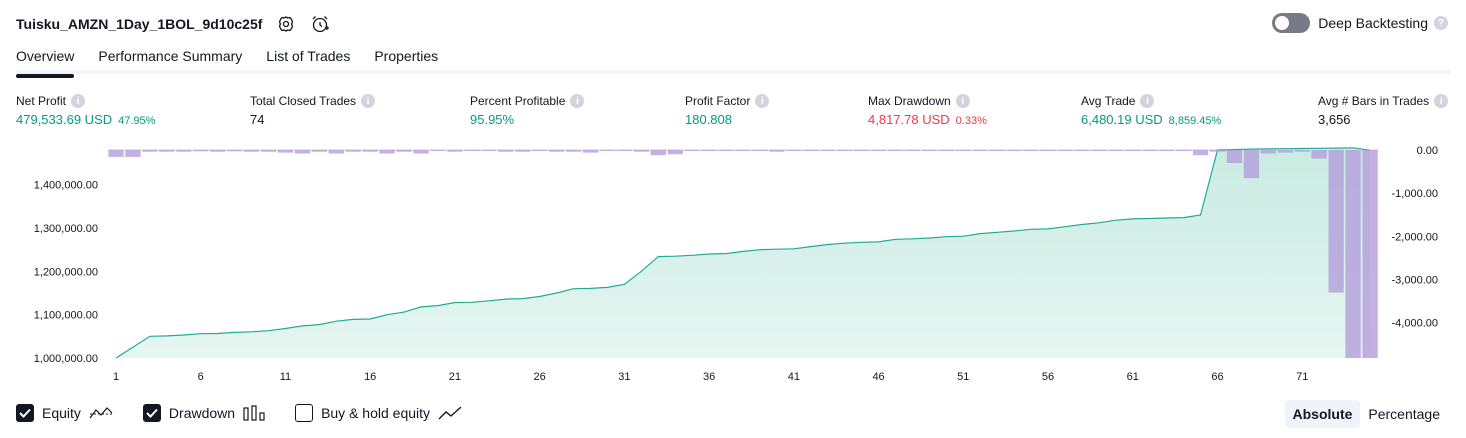 The width and height of the screenshot is (1466, 438). What do you see at coordinates (709, 377) in the screenshot?
I see `x-axis-tick: 36` at bounding box center [709, 377].